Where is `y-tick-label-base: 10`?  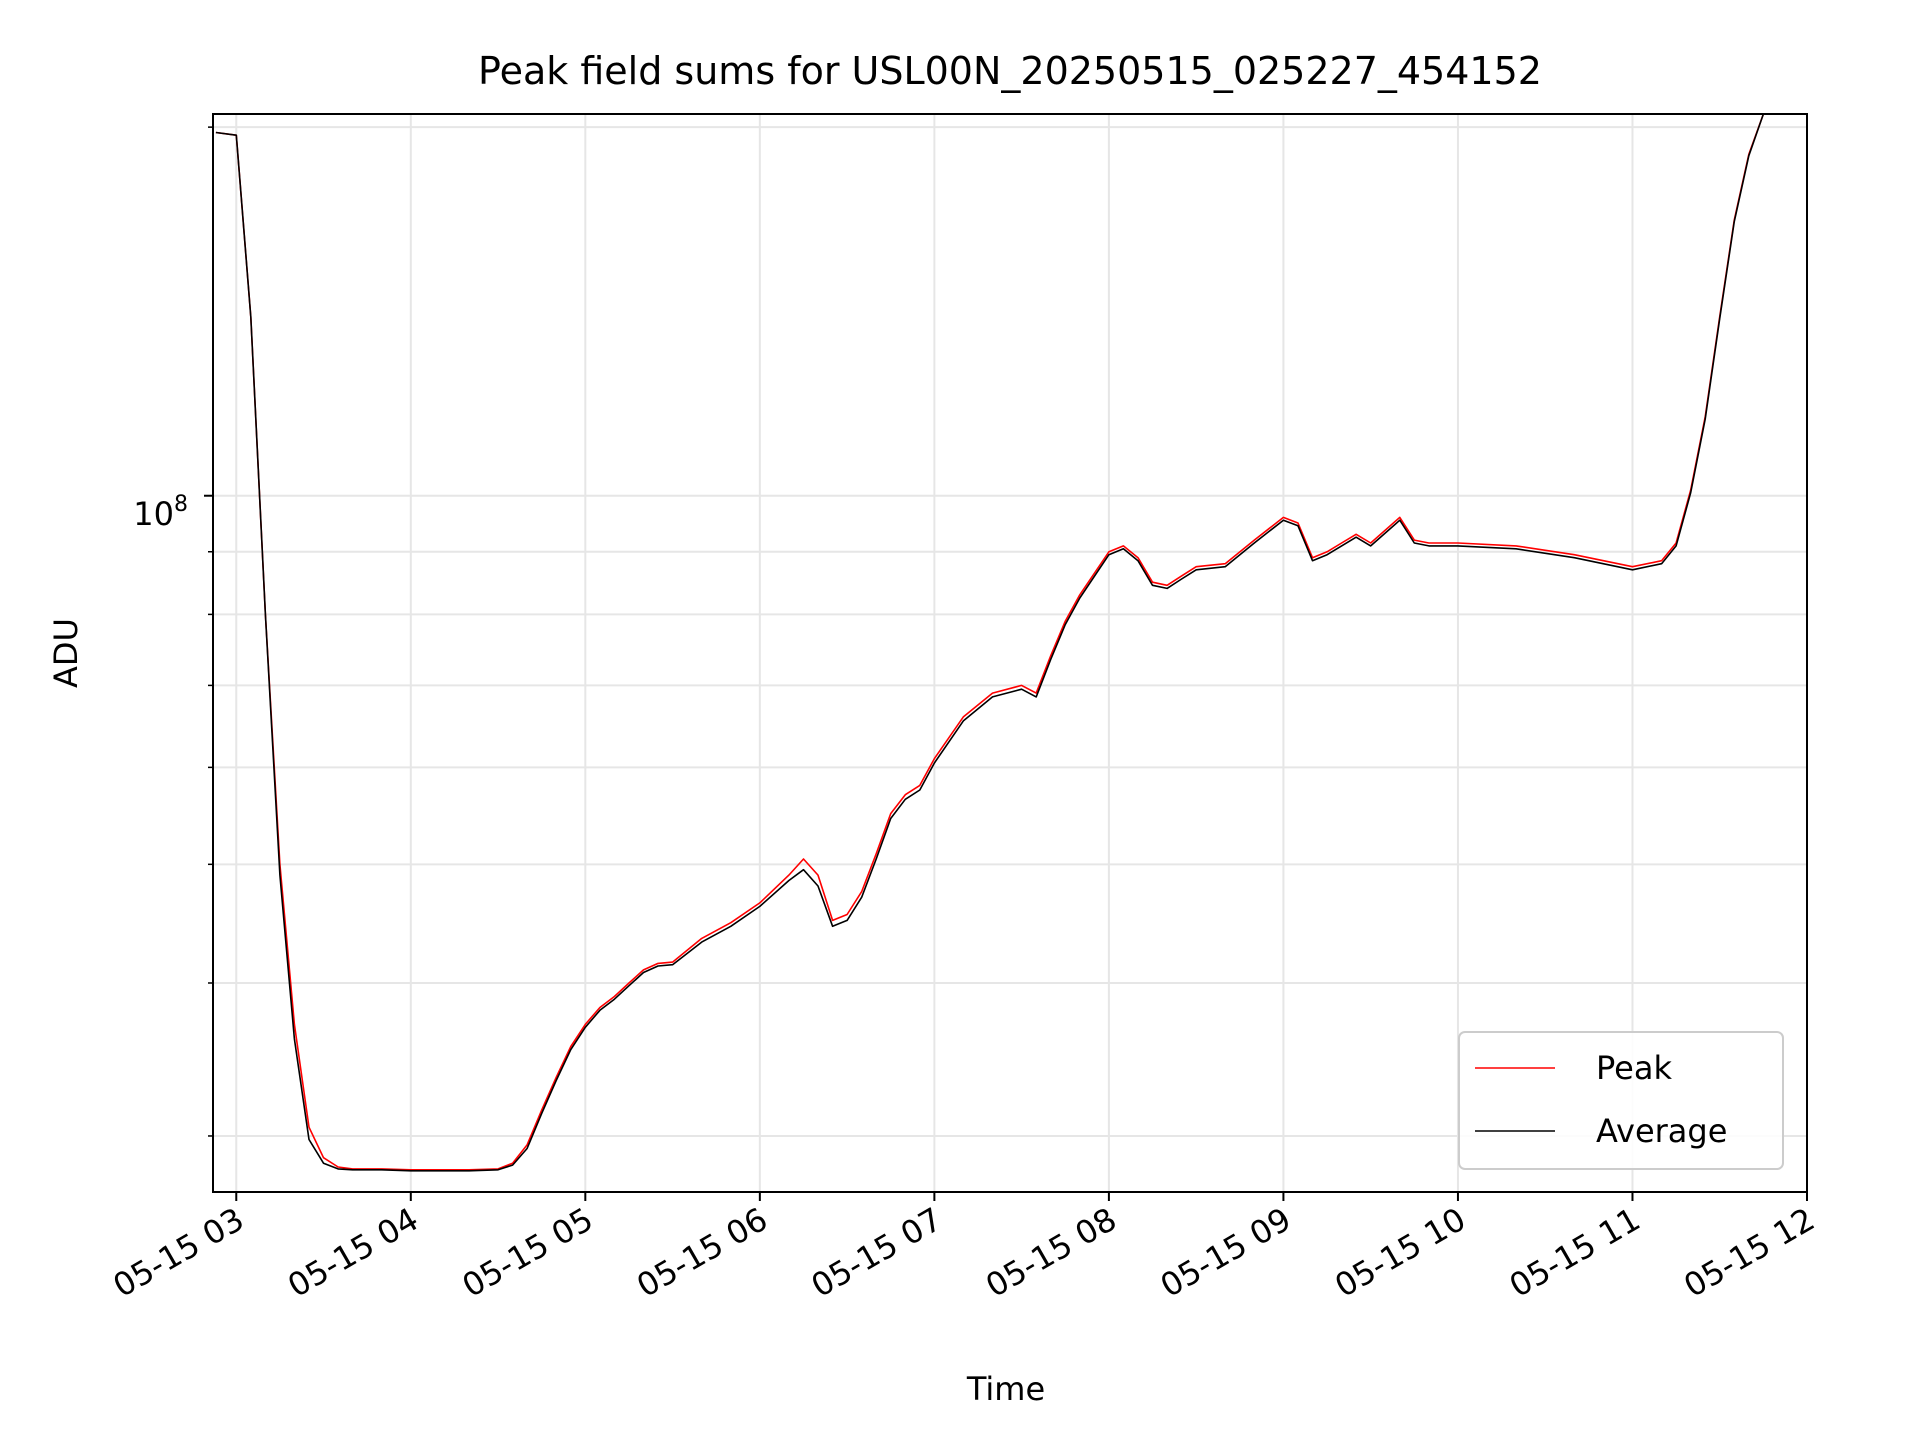 y-tick-label-base: 10 is located at coordinates (153, 514).